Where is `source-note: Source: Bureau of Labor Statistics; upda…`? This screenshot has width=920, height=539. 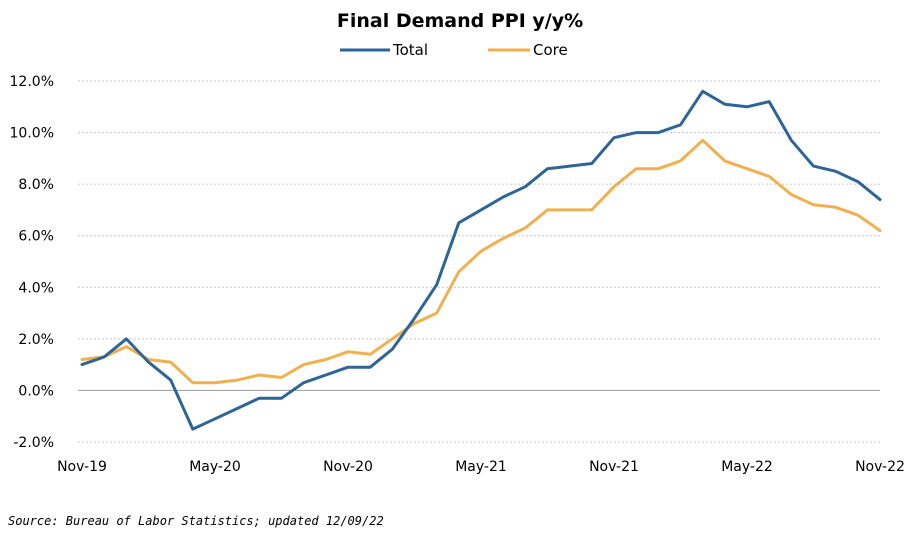 source-note: Source: Bureau of Labor Statistics; upda… is located at coordinates (196, 521).